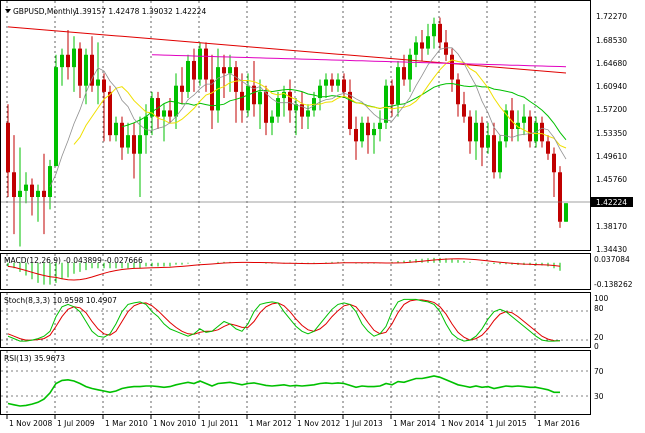  What do you see at coordinates (601, 322) in the screenshot?
I see `stoch-axis: 100 80 20 0` at bounding box center [601, 322].